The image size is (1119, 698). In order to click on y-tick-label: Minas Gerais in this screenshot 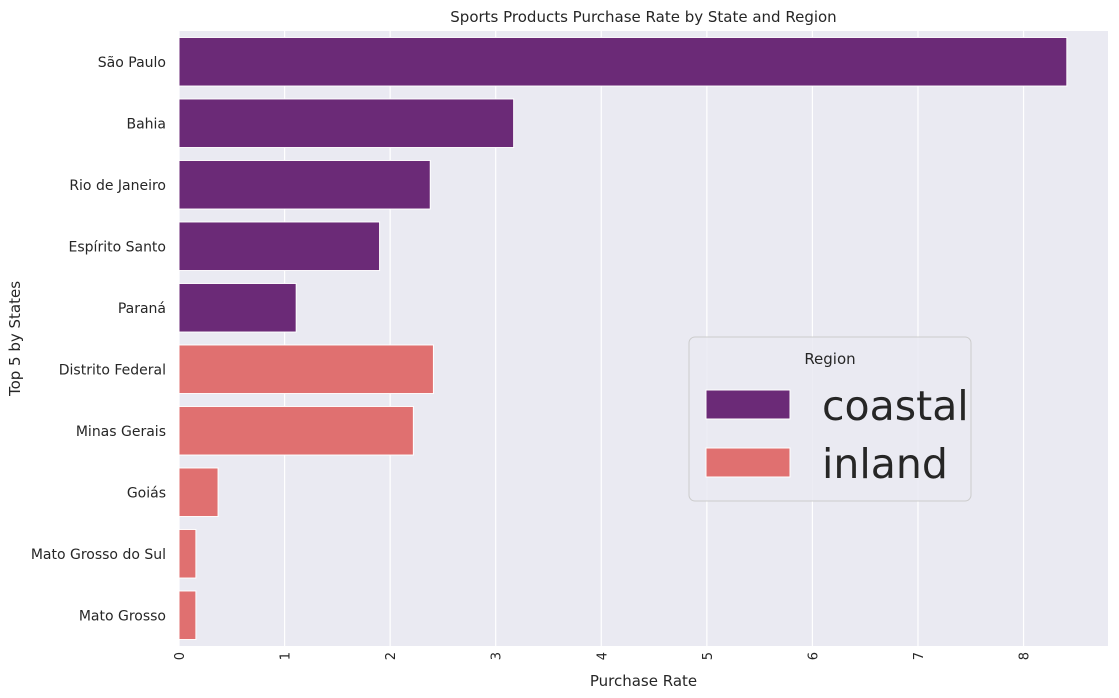, I will do `click(121, 432)`.